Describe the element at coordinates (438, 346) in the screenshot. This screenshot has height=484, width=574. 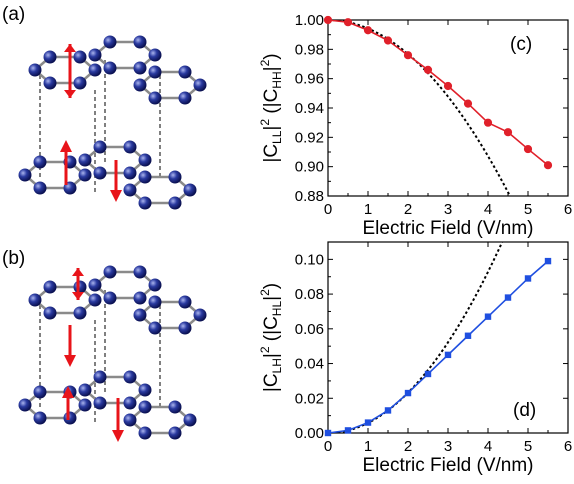
I see `chart-d-series-line` at that location.